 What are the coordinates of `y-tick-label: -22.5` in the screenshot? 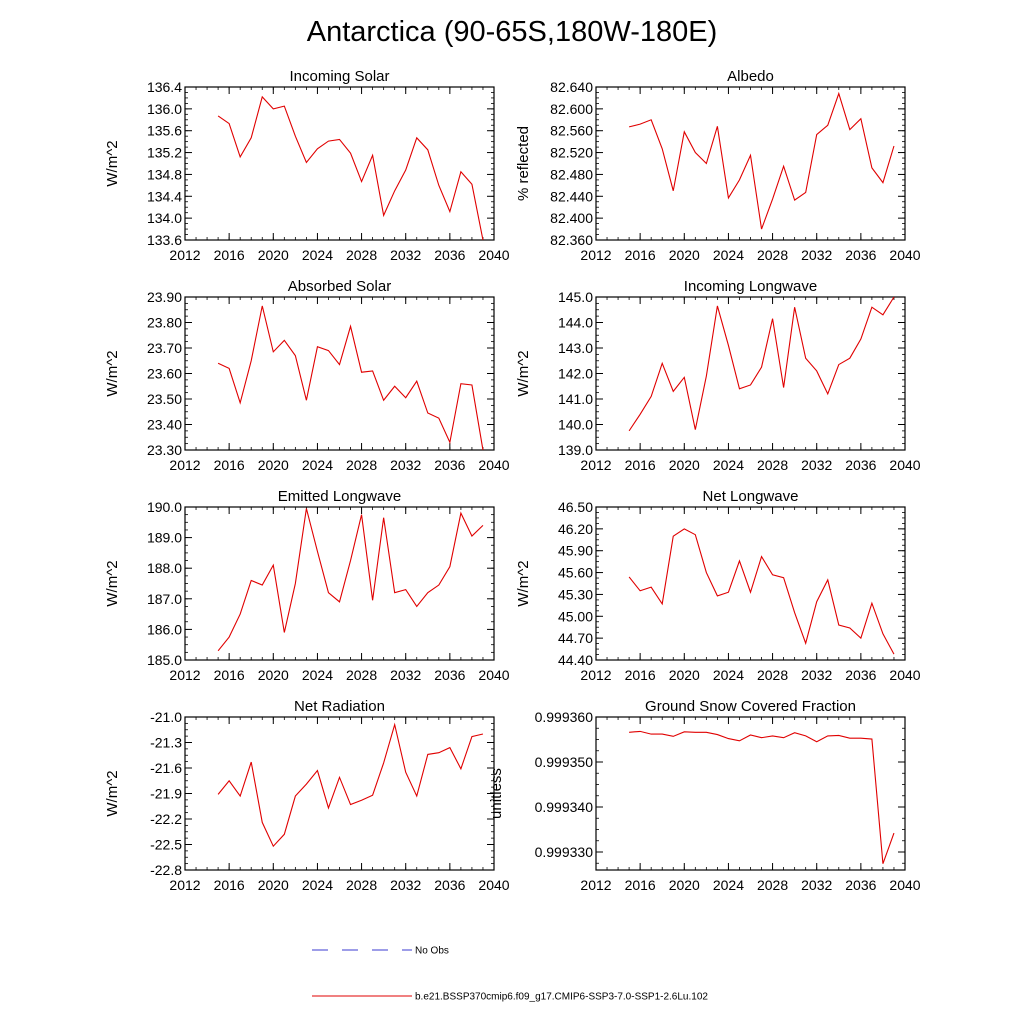 It's located at (166, 845).